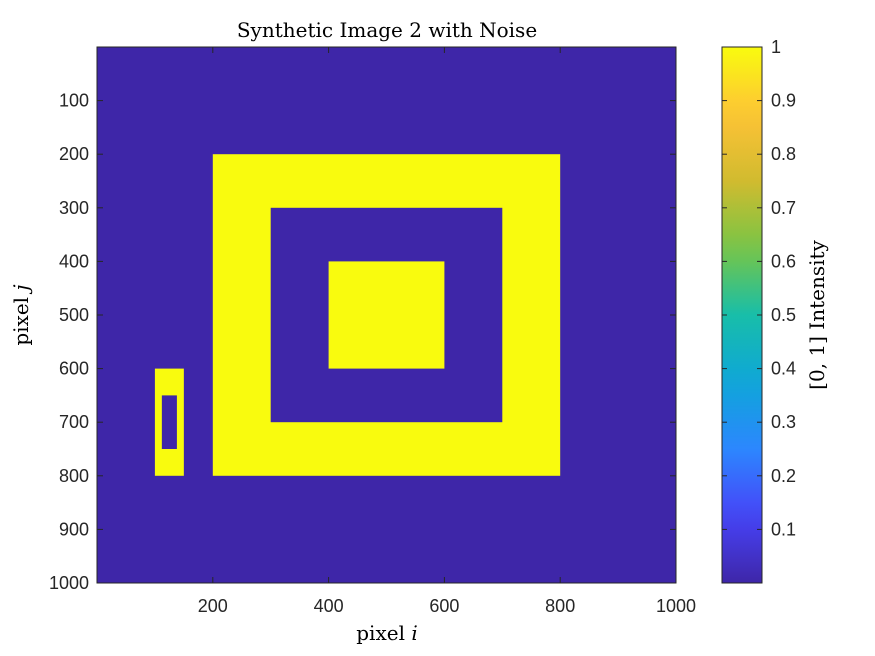  What do you see at coordinates (783, 422) in the screenshot?
I see `colorbar-tick-label: 0.3` at bounding box center [783, 422].